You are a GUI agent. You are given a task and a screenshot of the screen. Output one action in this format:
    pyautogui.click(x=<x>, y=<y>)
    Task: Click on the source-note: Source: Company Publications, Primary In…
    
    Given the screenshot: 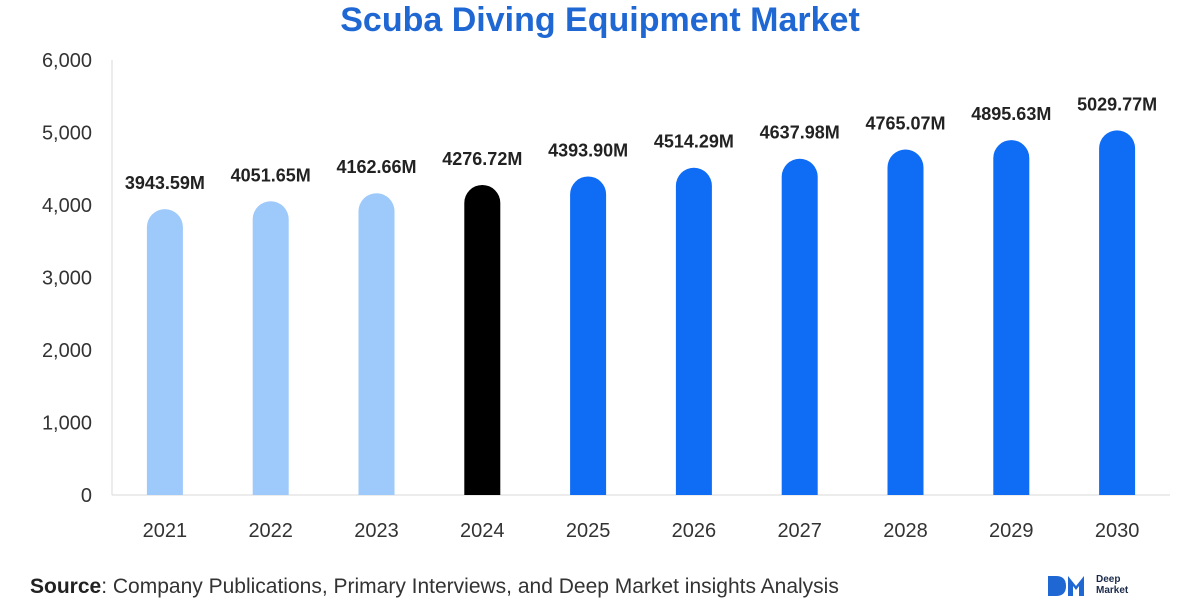 What is the action you would take?
    pyautogui.click(x=434, y=587)
    